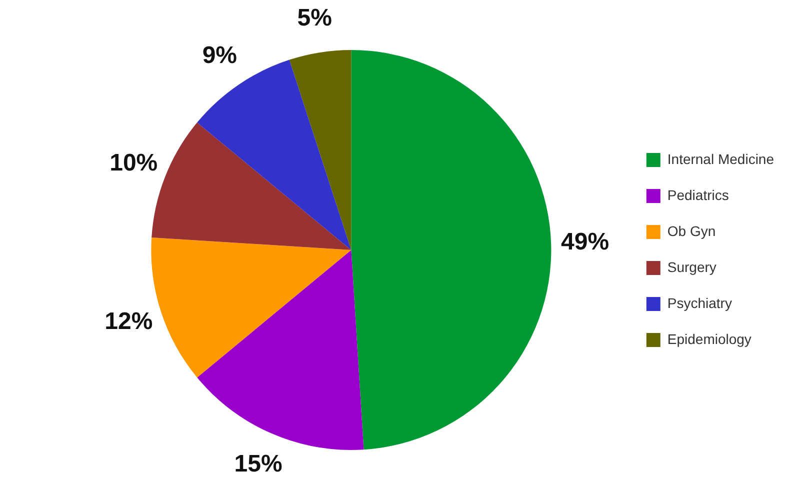 The height and width of the screenshot is (500, 802). I want to click on legend-label: Internal Medicine, so click(720, 158).